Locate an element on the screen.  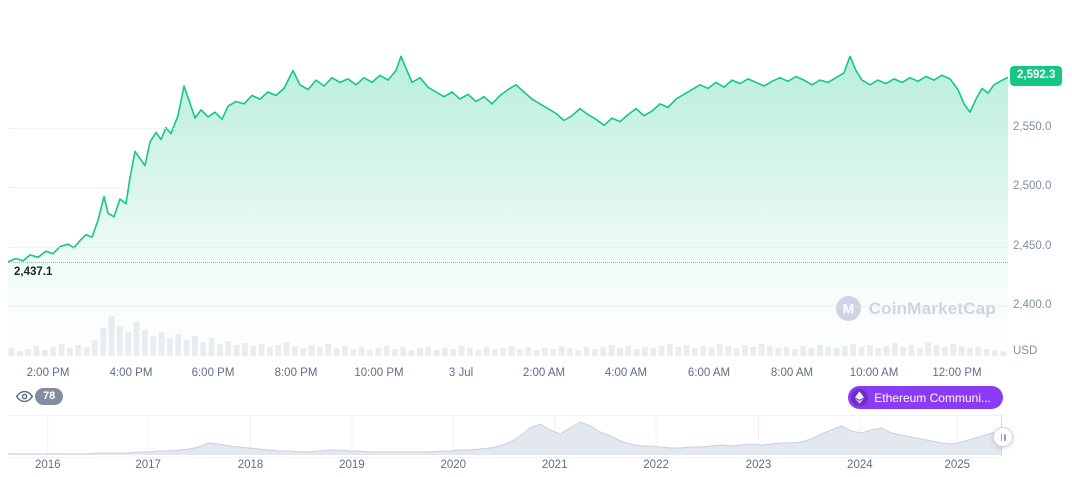
x-axis-label: 6:00 AM is located at coordinates (709, 373).